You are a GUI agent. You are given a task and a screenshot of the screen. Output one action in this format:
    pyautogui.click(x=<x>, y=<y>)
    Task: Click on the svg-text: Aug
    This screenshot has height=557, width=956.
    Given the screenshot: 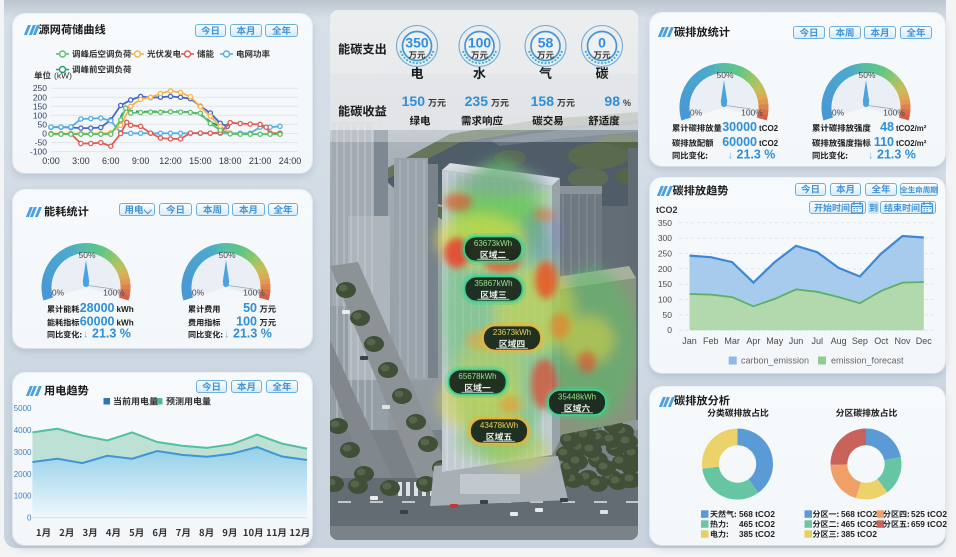 What is the action you would take?
    pyautogui.click(x=839, y=341)
    